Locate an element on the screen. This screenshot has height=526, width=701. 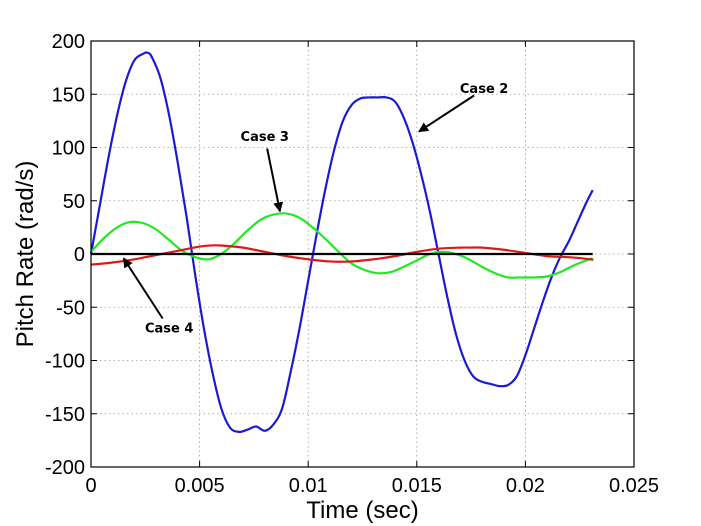
x-tick-label: 0.005 is located at coordinates (200, 486).